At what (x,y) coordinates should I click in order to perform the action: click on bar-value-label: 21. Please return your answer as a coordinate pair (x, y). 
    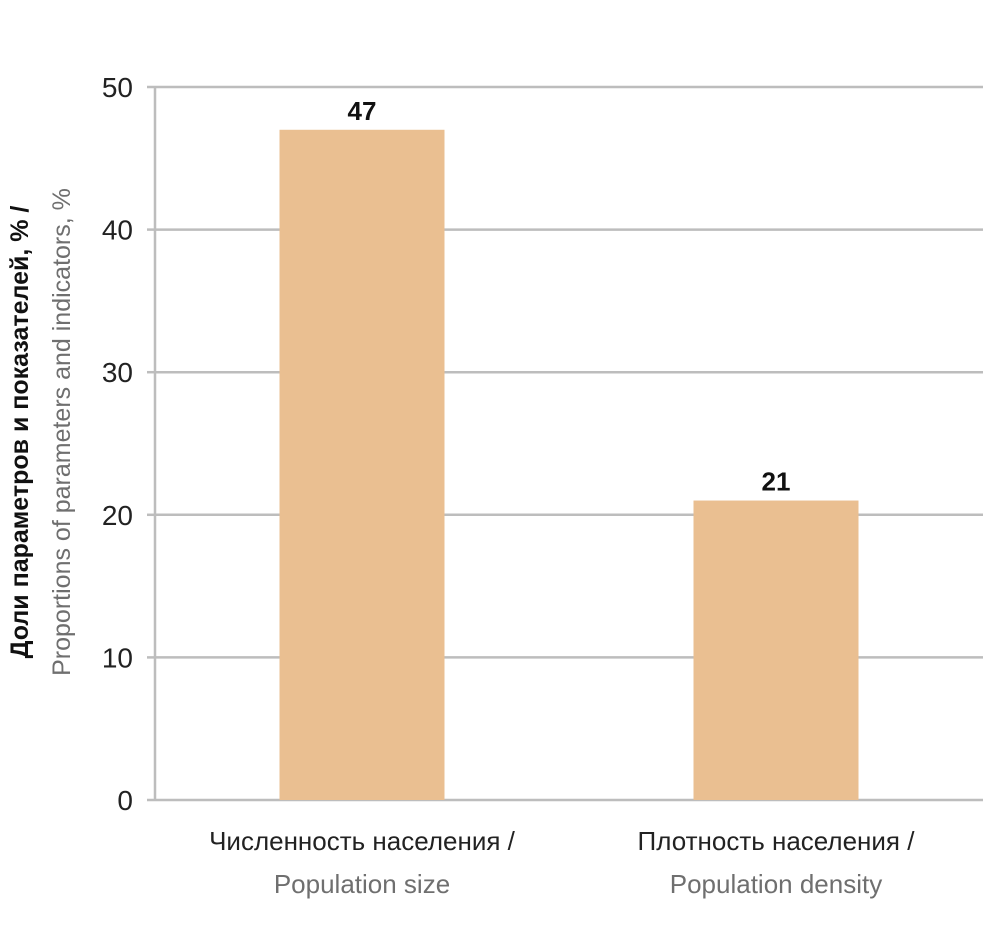
    Looking at the image, I should click on (776, 482).